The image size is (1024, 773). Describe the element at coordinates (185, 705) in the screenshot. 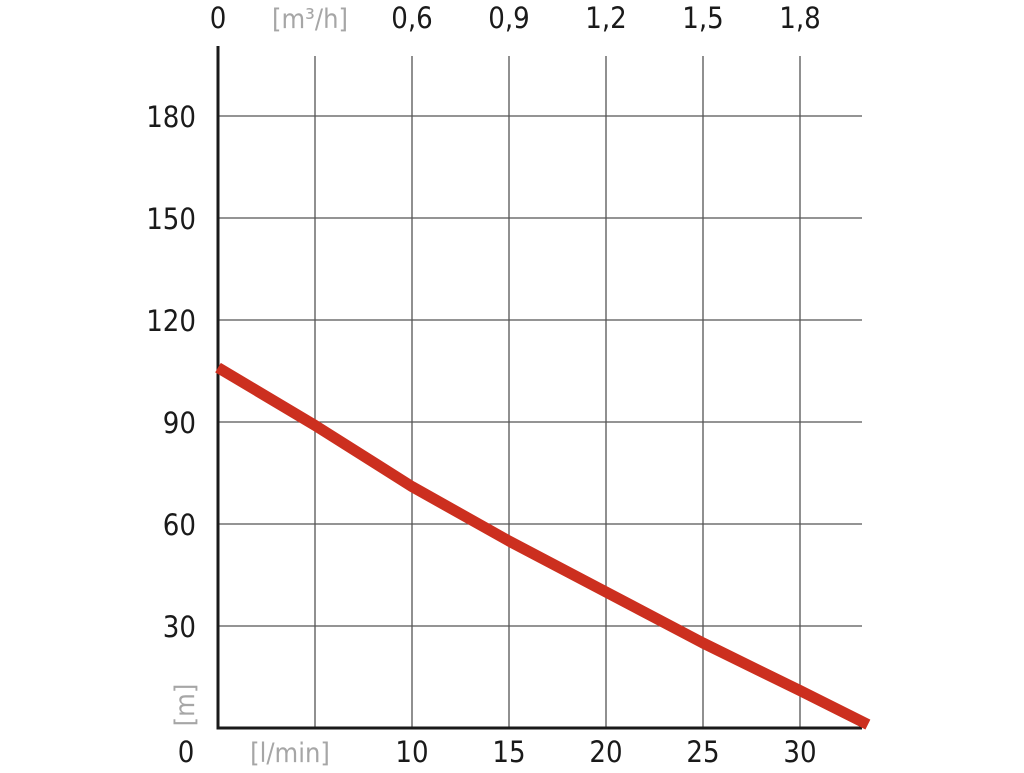

I see `y-unit-label: [m]` at that location.